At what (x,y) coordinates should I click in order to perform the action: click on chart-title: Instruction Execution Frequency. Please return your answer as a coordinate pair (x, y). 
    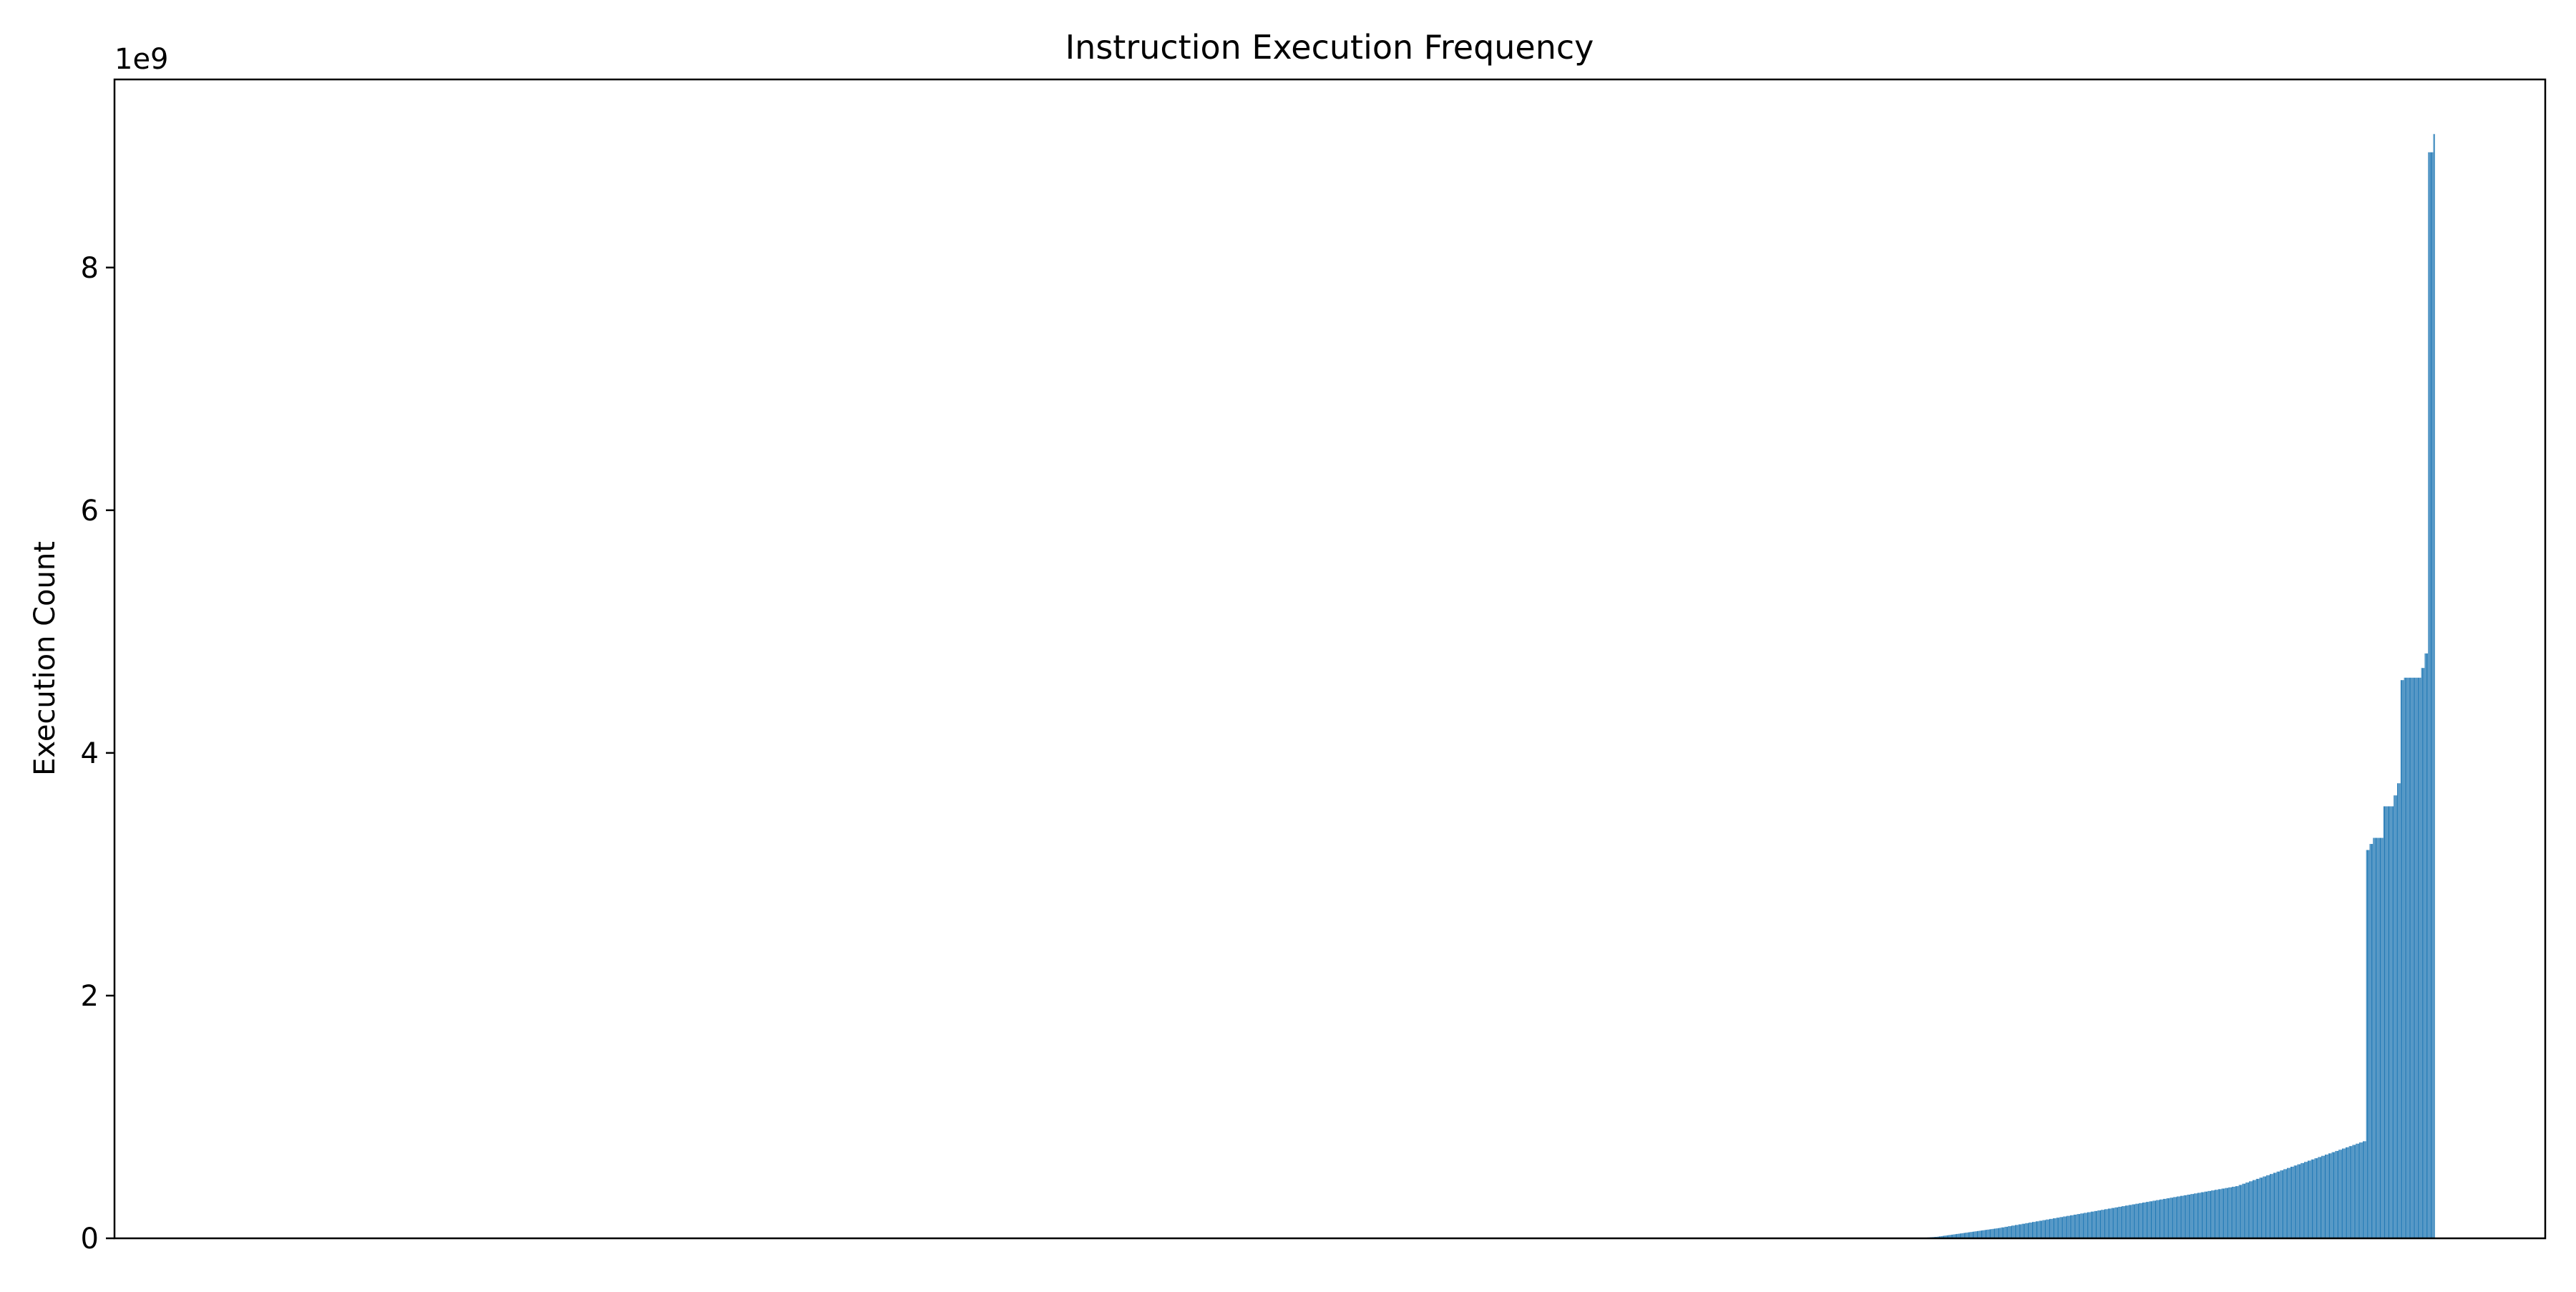
    Looking at the image, I should click on (1329, 47).